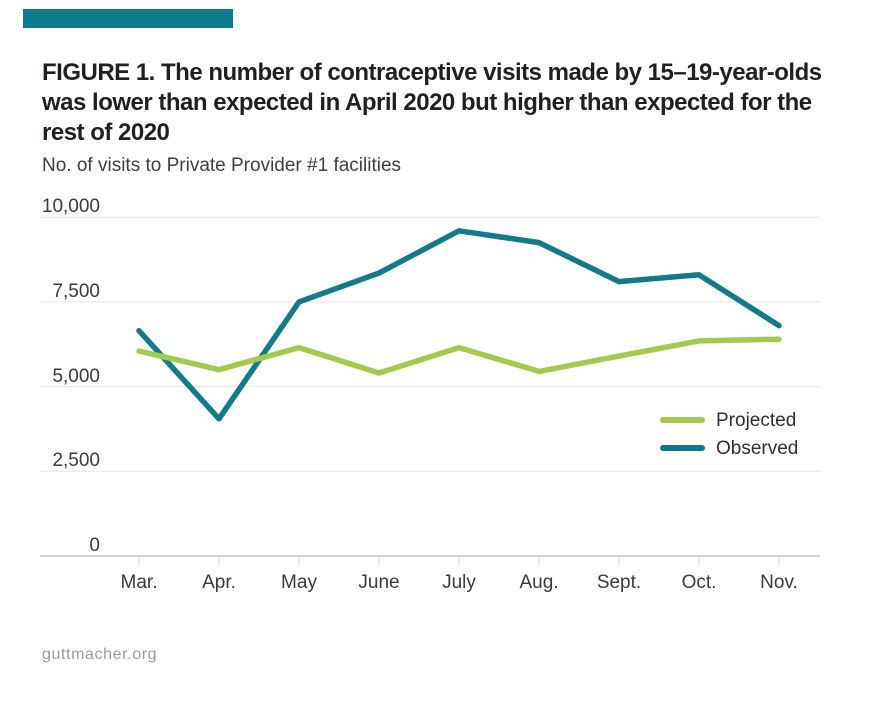  Describe the element at coordinates (756, 420) in the screenshot. I see `legend-label-projected: Projected` at that location.